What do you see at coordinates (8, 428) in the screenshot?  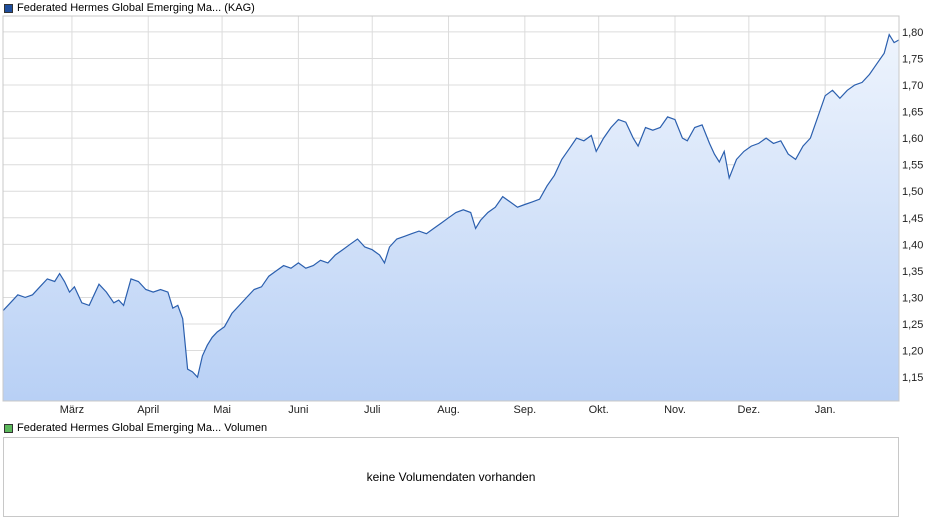 I see `legend-volume-swatch` at bounding box center [8, 428].